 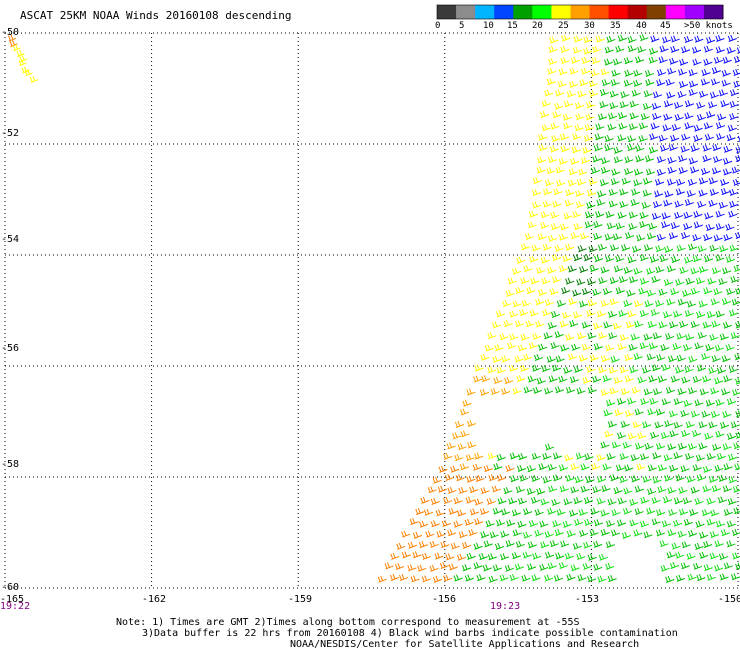 I want to click on lat-label: -56, so click(x=10, y=348).